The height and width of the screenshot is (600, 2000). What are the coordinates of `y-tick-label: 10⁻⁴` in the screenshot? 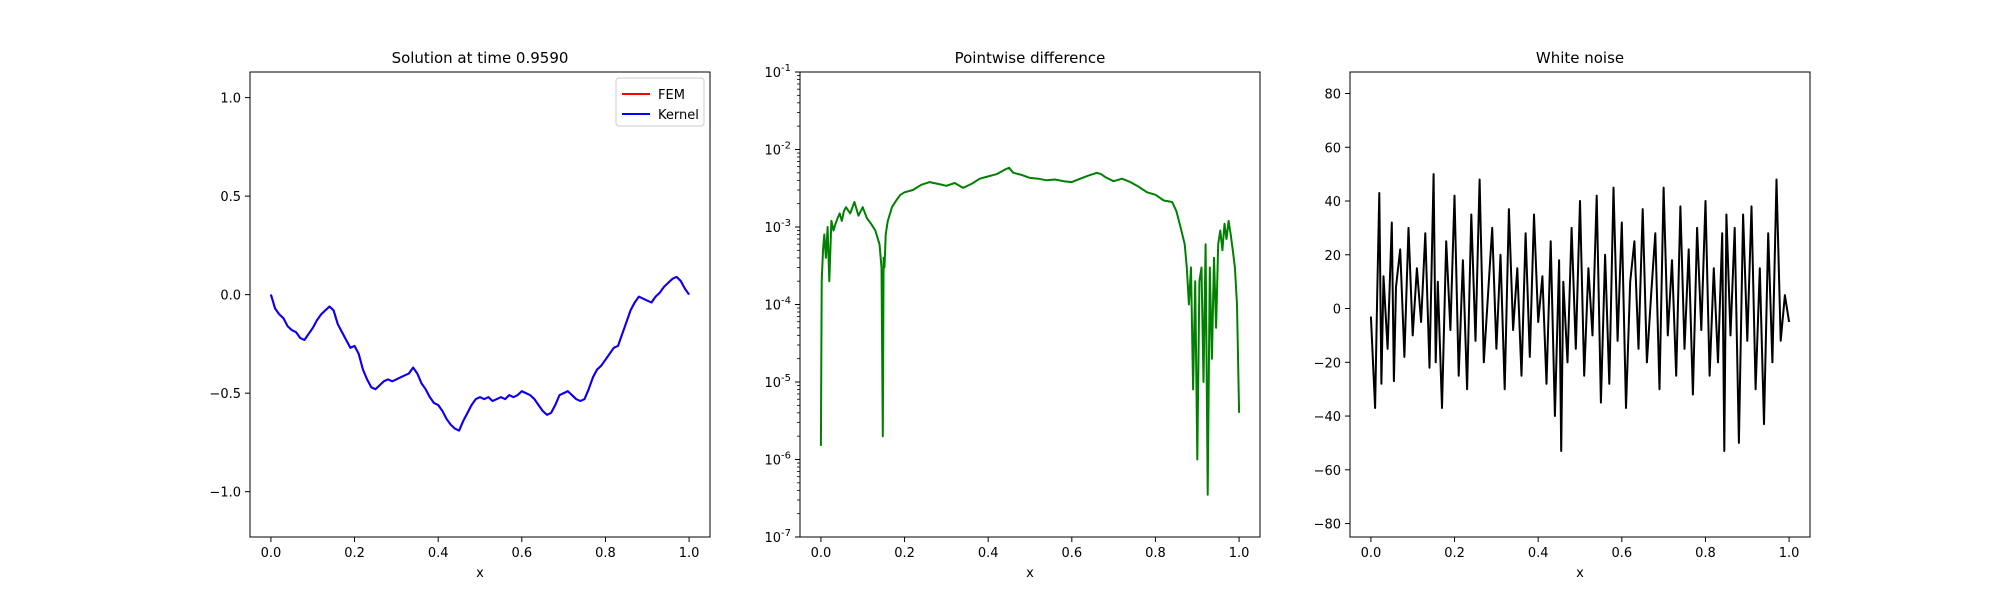 It's located at (777, 305).